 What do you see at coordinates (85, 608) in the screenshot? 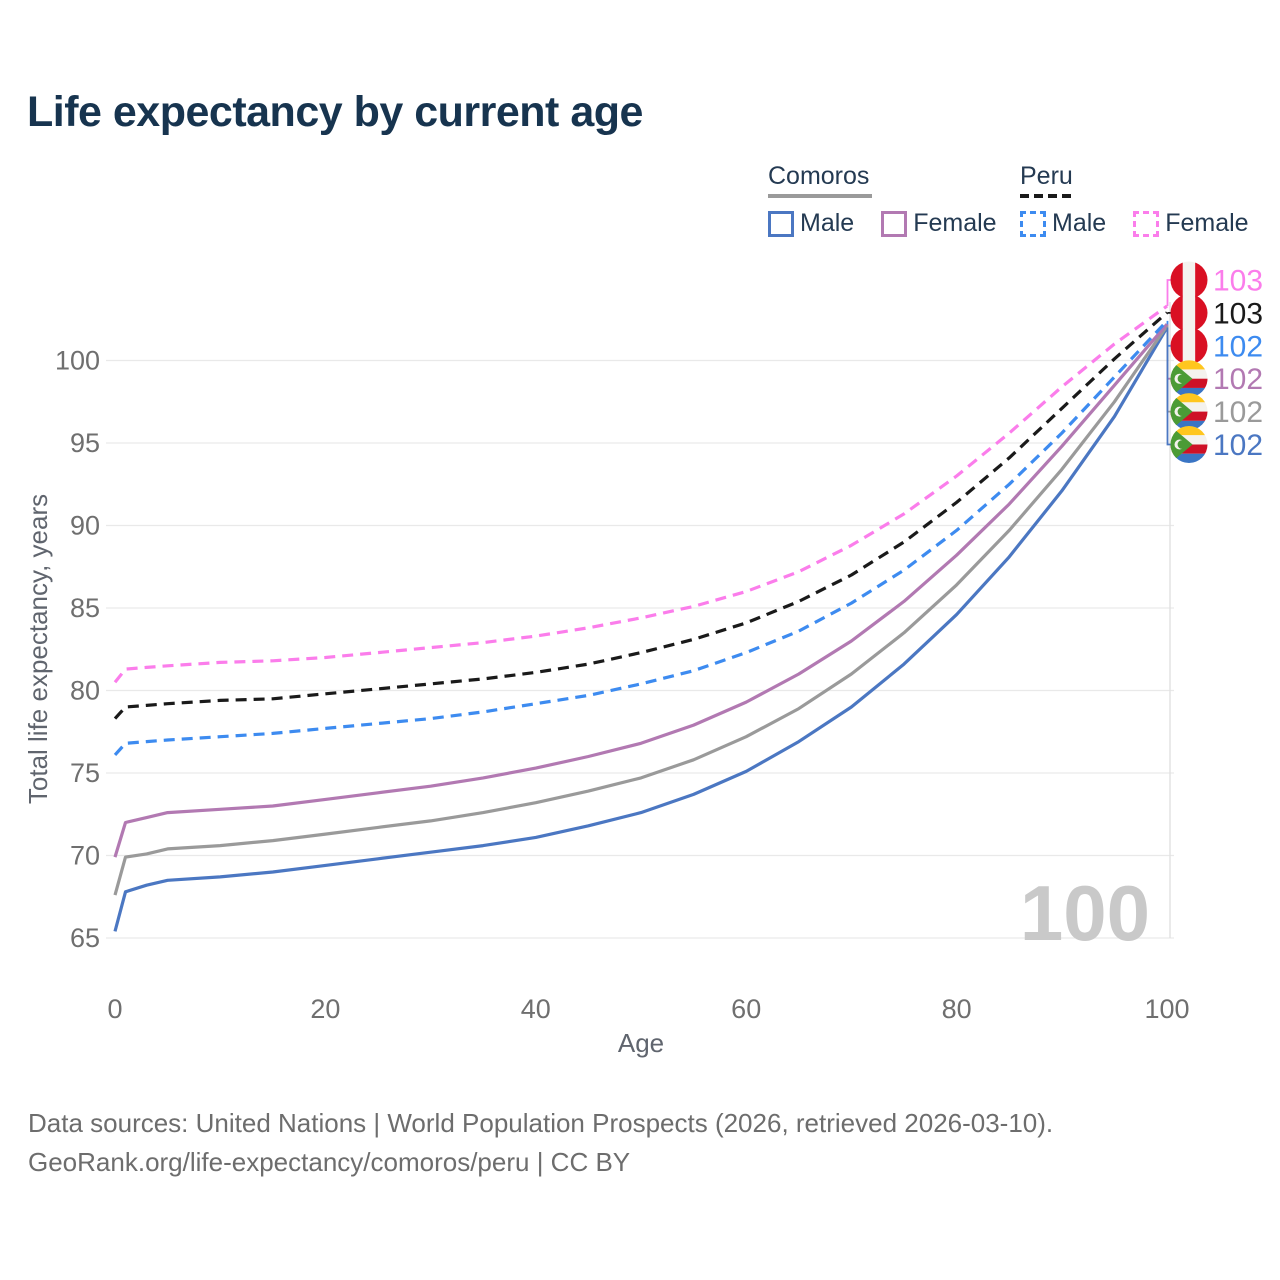
I see `y-tick-label: 85` at bounding box center [85, 608].